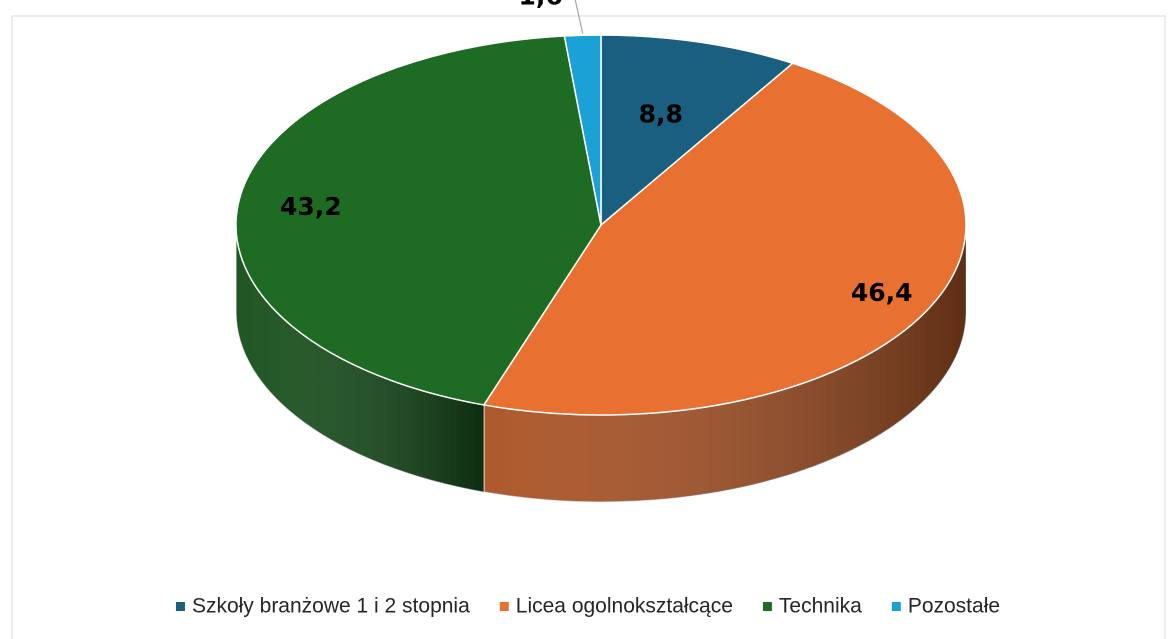 Image resolution: width=1176 pixels, height=639 pixels. I want to click on legend-label: Licea ogolnokształcące, so click(624, 606).